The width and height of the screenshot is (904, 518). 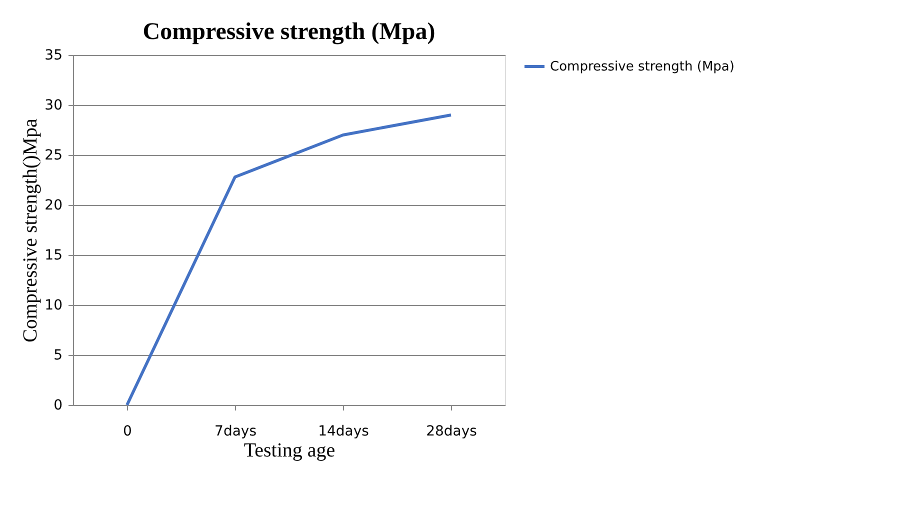 What do you see at coordinates (53, 56) in the screenshot?
I see `y-tick-label: 35` at bounding box center [53, 56].